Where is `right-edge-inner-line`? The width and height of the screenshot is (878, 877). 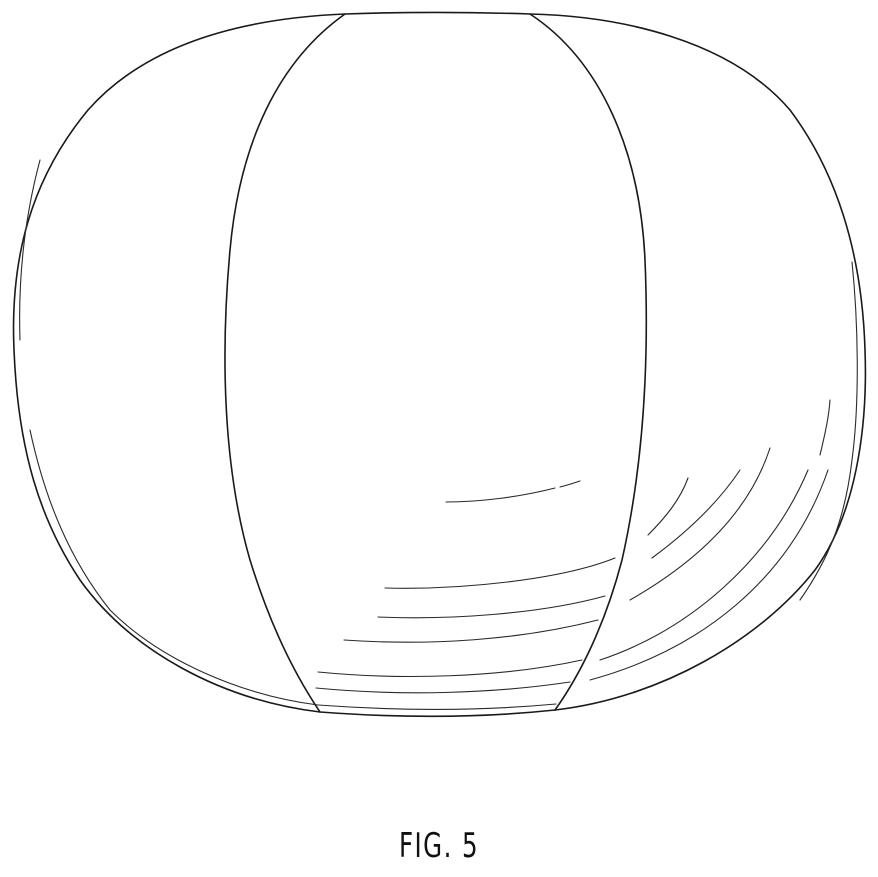
right-edge-inner-line is located at coordinates (828, 431).